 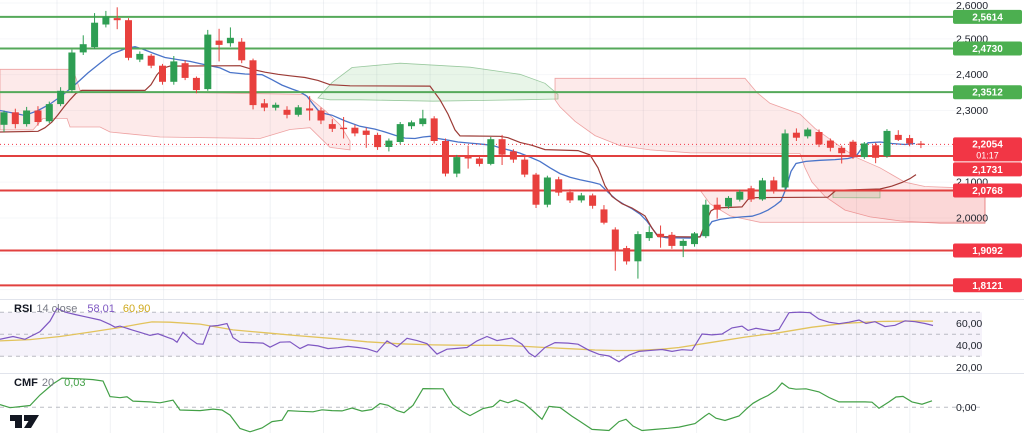 I want to click on support-price-badge-text: 2,1731, so click(x=987, y=170).